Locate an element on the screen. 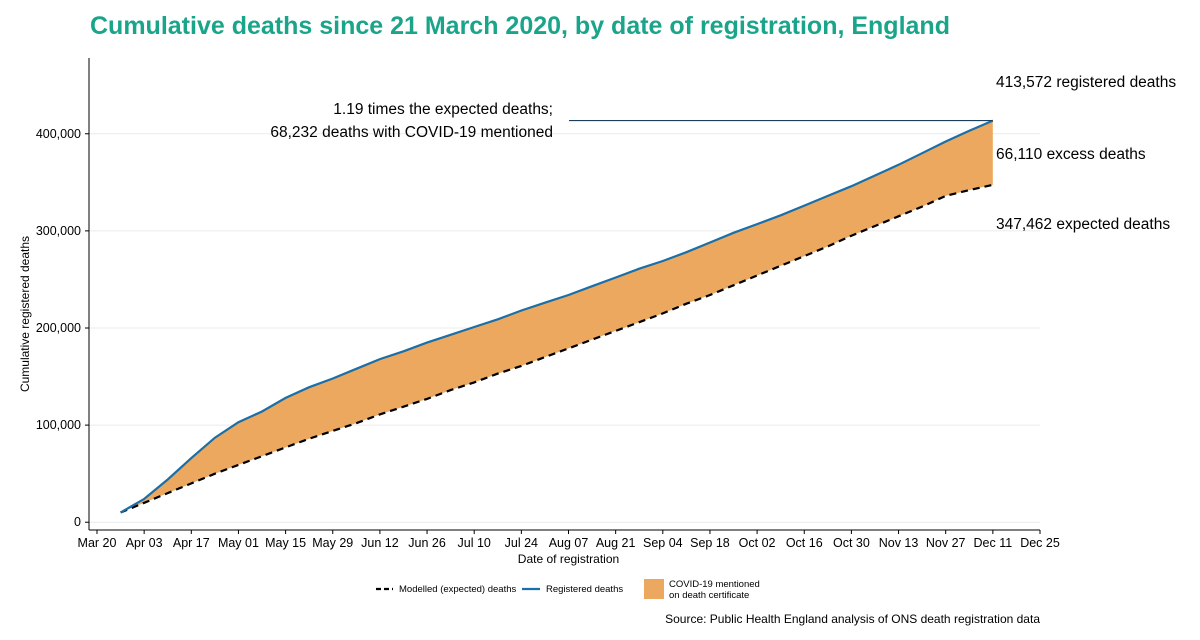 This screenshot has height=640, width=1200. x-tick-label: Aug 21 is located at coordinates (616, 543).